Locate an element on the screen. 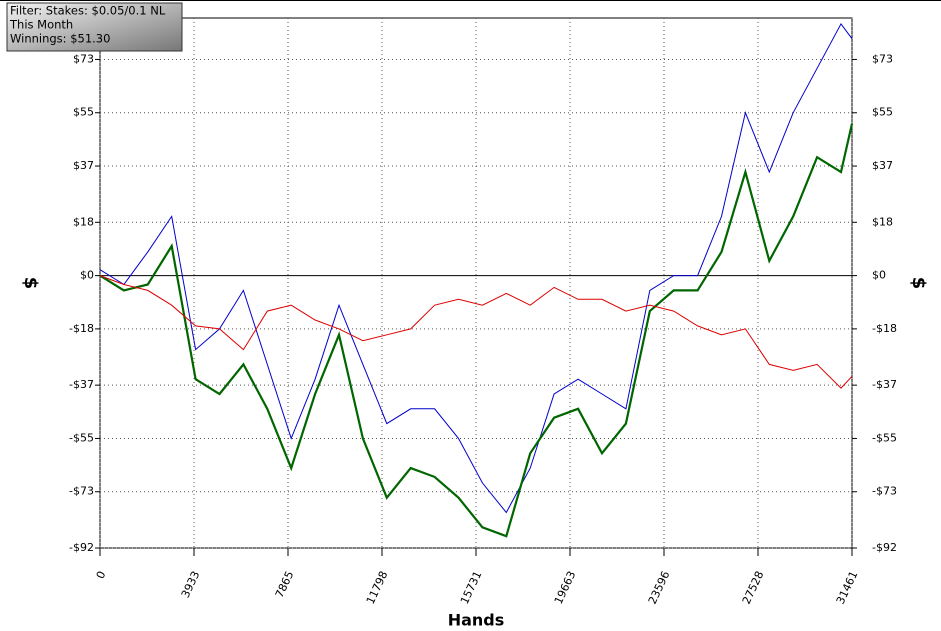  x-tick-label: 7865 is located at coordinates (285, 584).